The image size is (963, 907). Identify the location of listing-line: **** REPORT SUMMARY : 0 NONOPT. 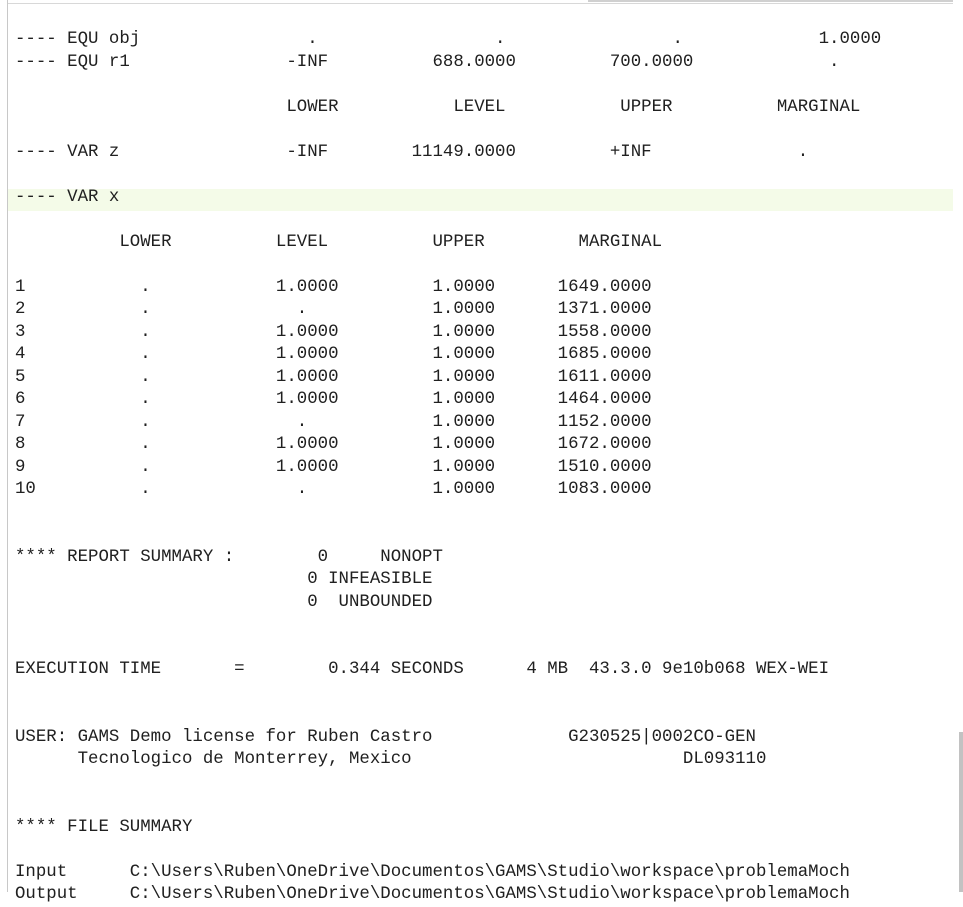
(229, 557).